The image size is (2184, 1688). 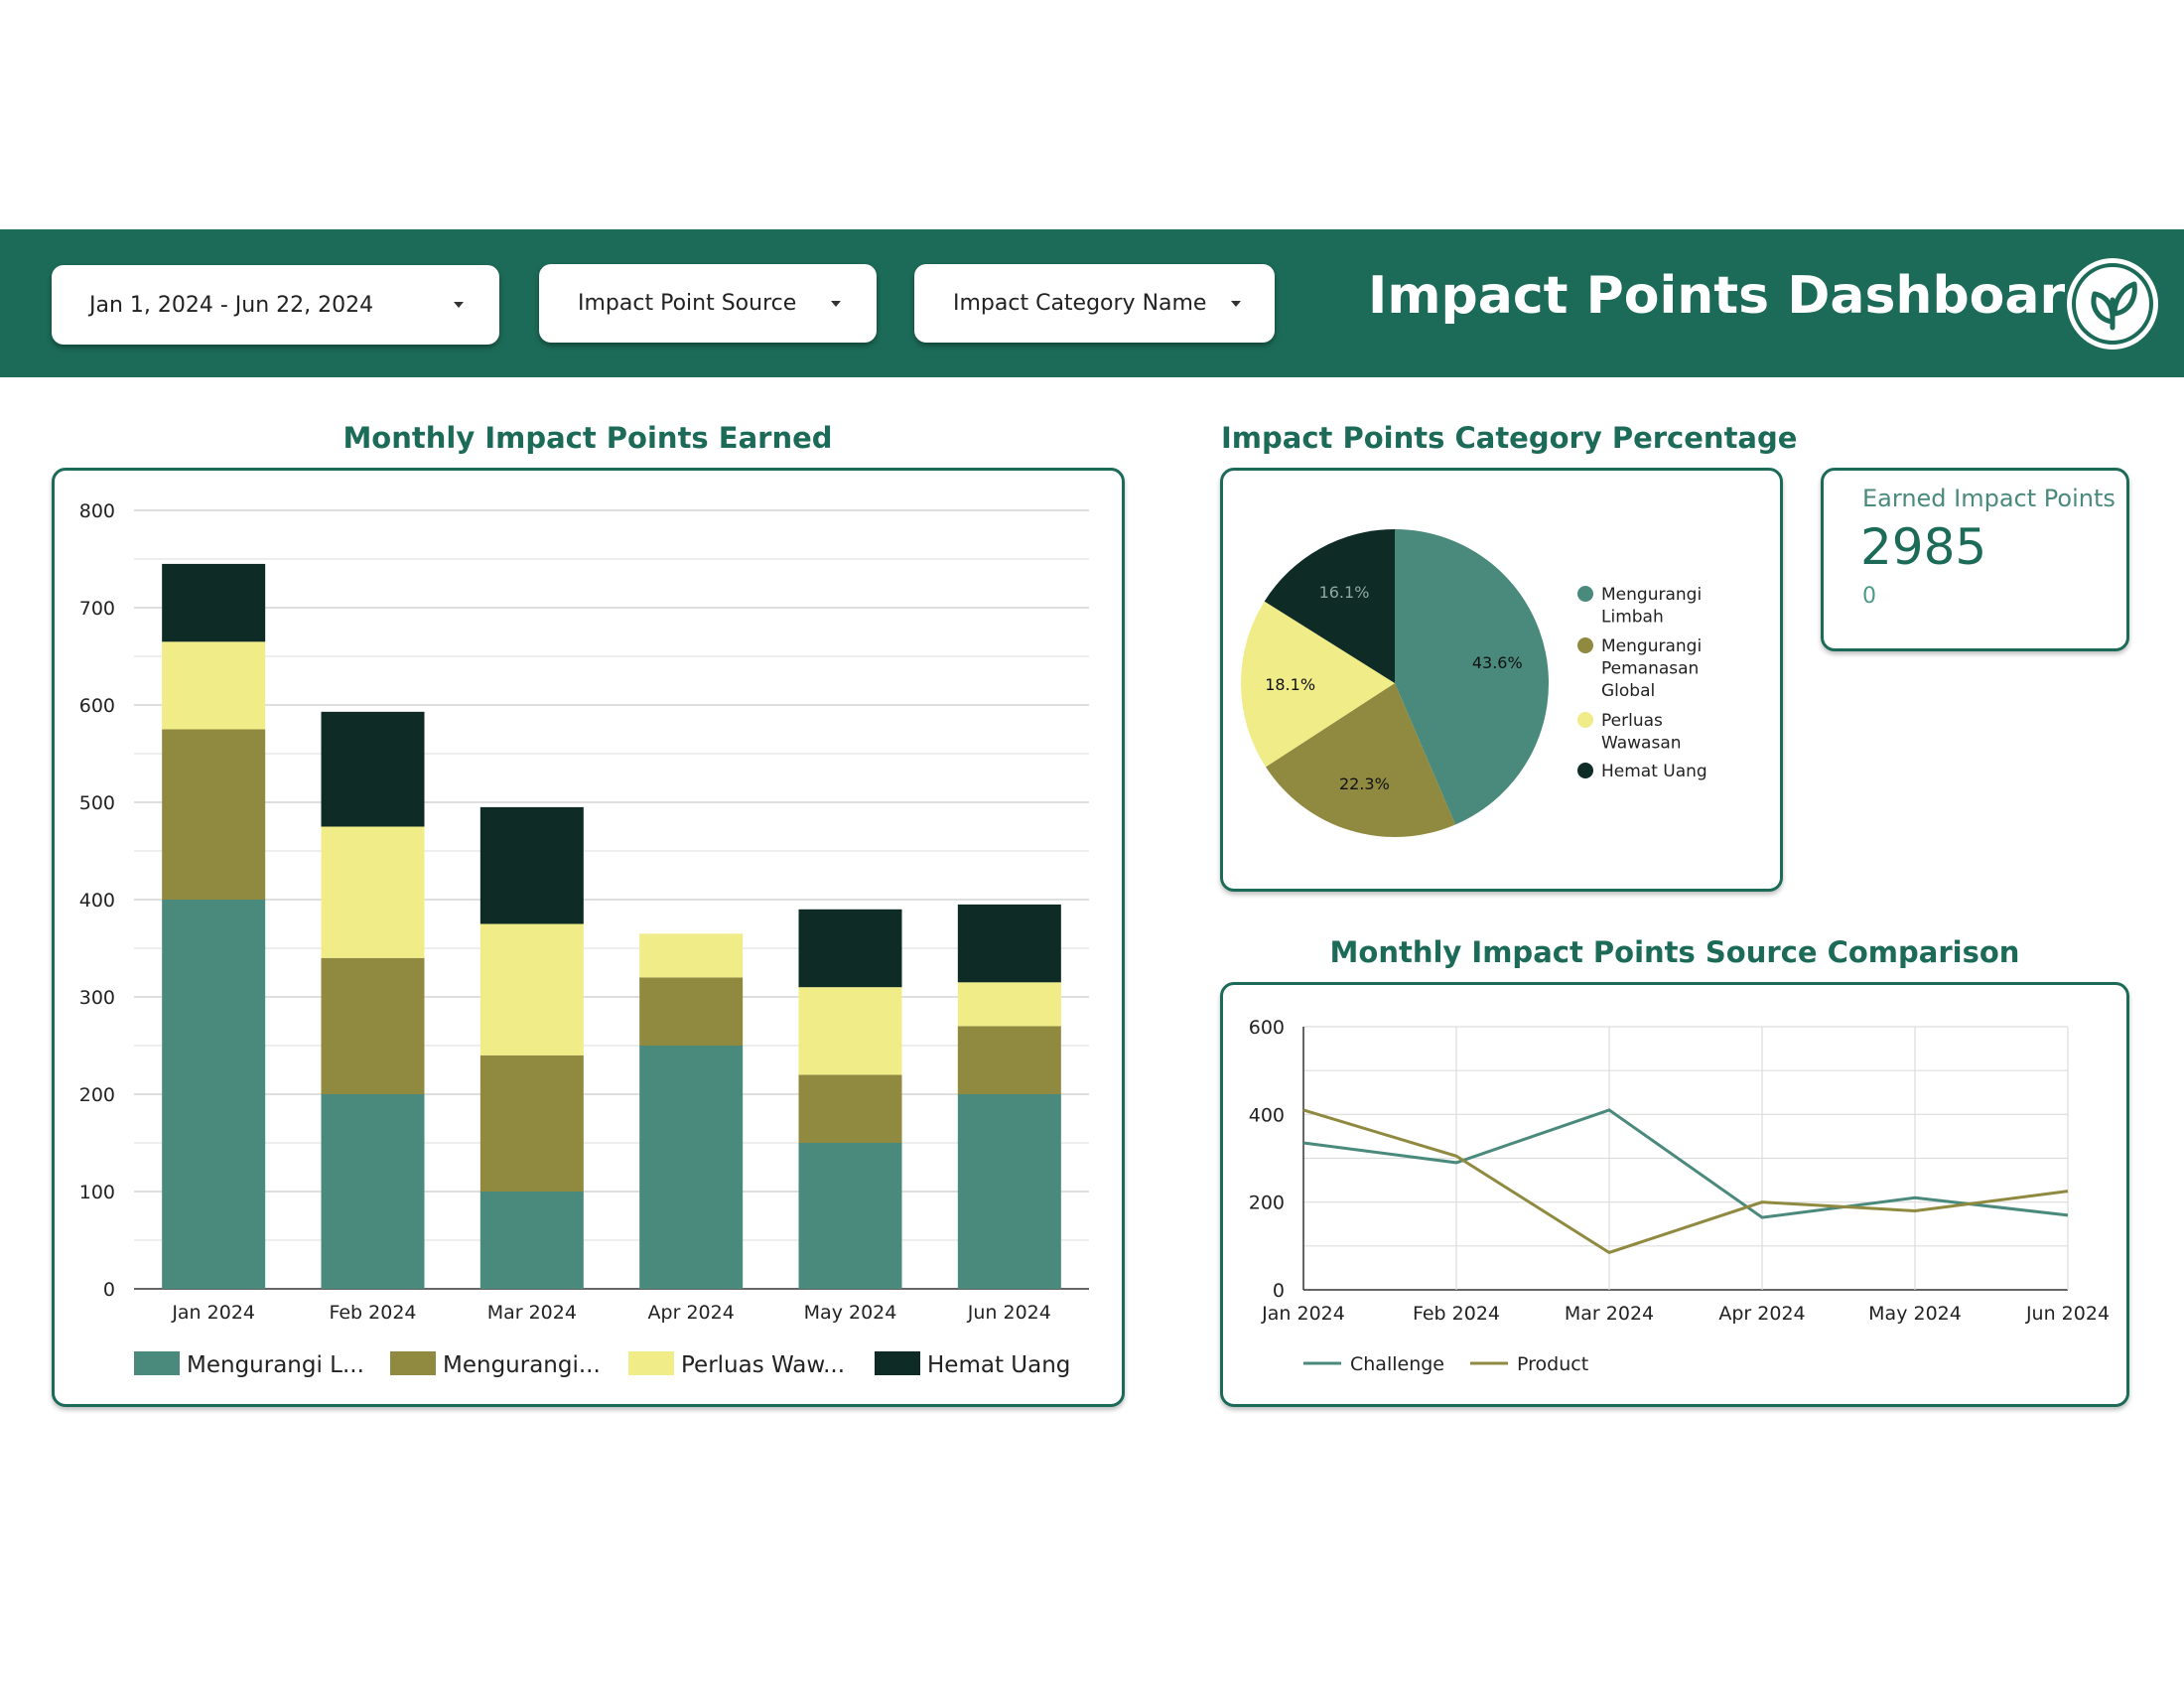 I want to click on leaf-icon, so click(x=2112, y=304).